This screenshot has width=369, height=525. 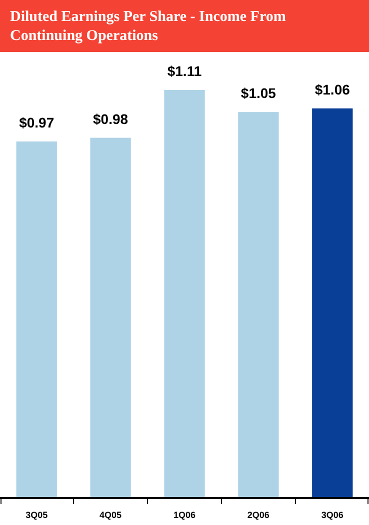 I want to click on x-tick-label: 3Q06, so click(x=332, y=515).